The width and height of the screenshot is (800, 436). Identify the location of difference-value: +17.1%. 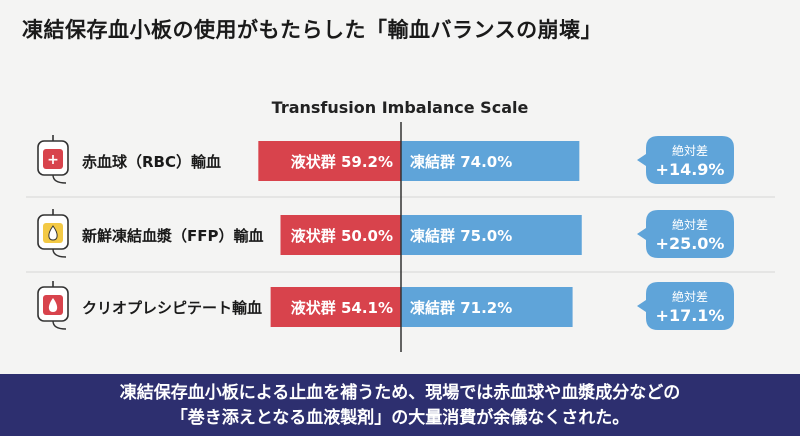
(690, 315).